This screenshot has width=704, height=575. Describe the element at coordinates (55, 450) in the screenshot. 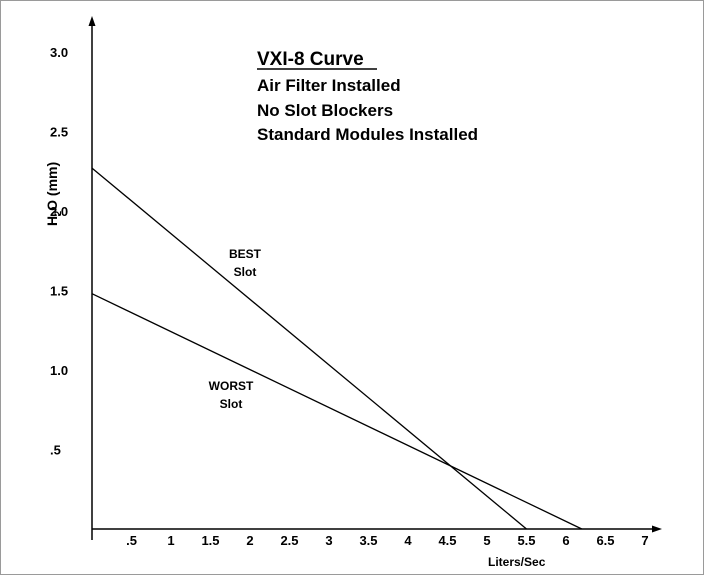

I see `y-tick-label: .5` at that location.